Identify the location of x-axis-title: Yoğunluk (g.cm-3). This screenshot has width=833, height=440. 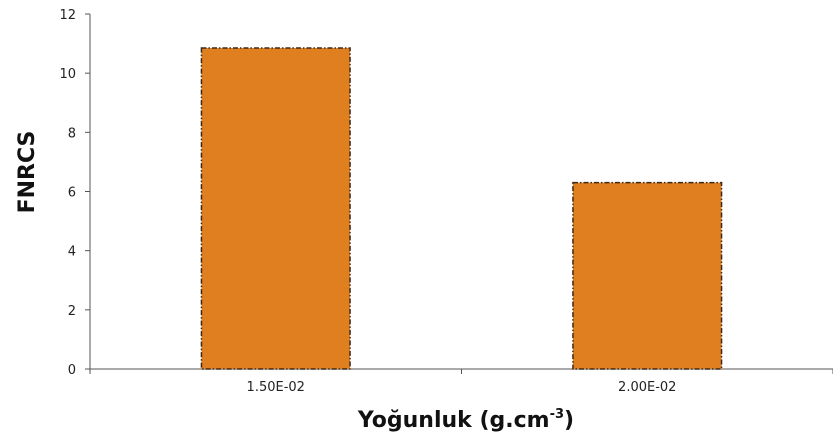
(465, 420).